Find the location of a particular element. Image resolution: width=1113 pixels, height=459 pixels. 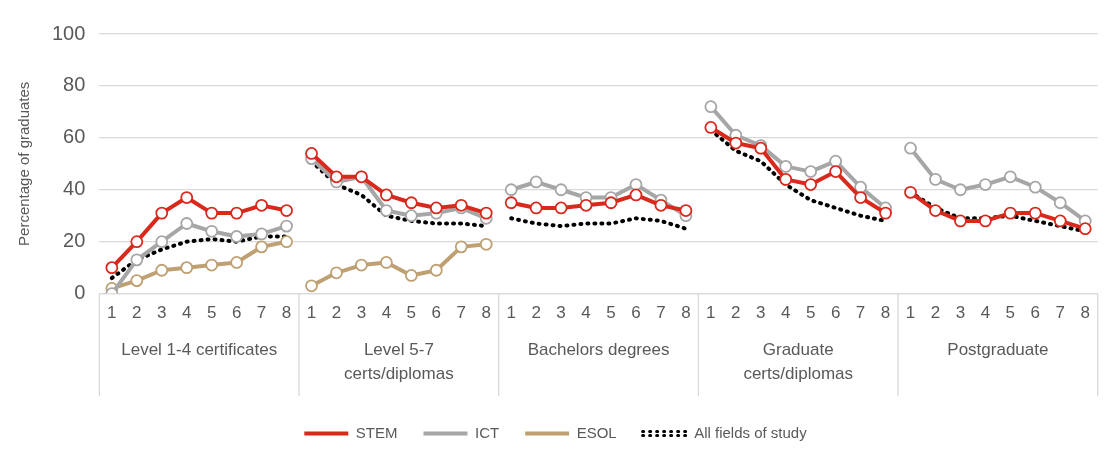

text: Graduate certs/diplomas is located at coordinates (798, 361).